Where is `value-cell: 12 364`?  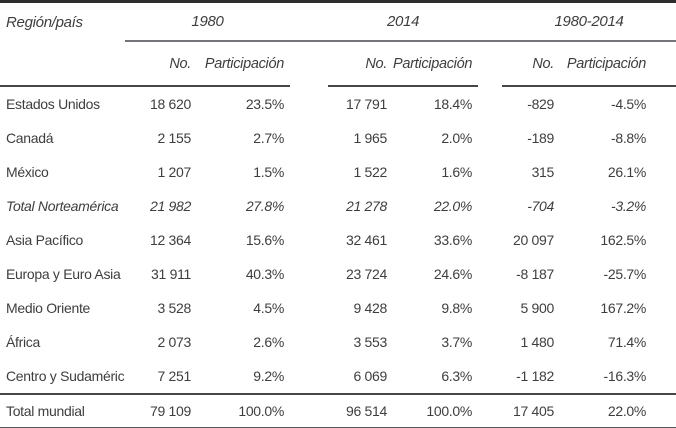 value-cell: 12 364 is located at coordinates (170, 240).